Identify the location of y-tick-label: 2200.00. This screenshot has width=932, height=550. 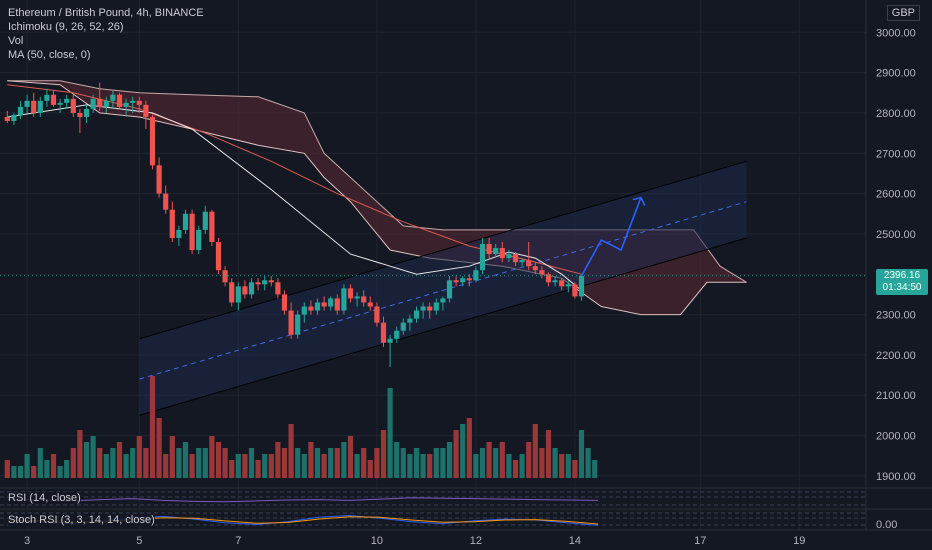
(896, 356).